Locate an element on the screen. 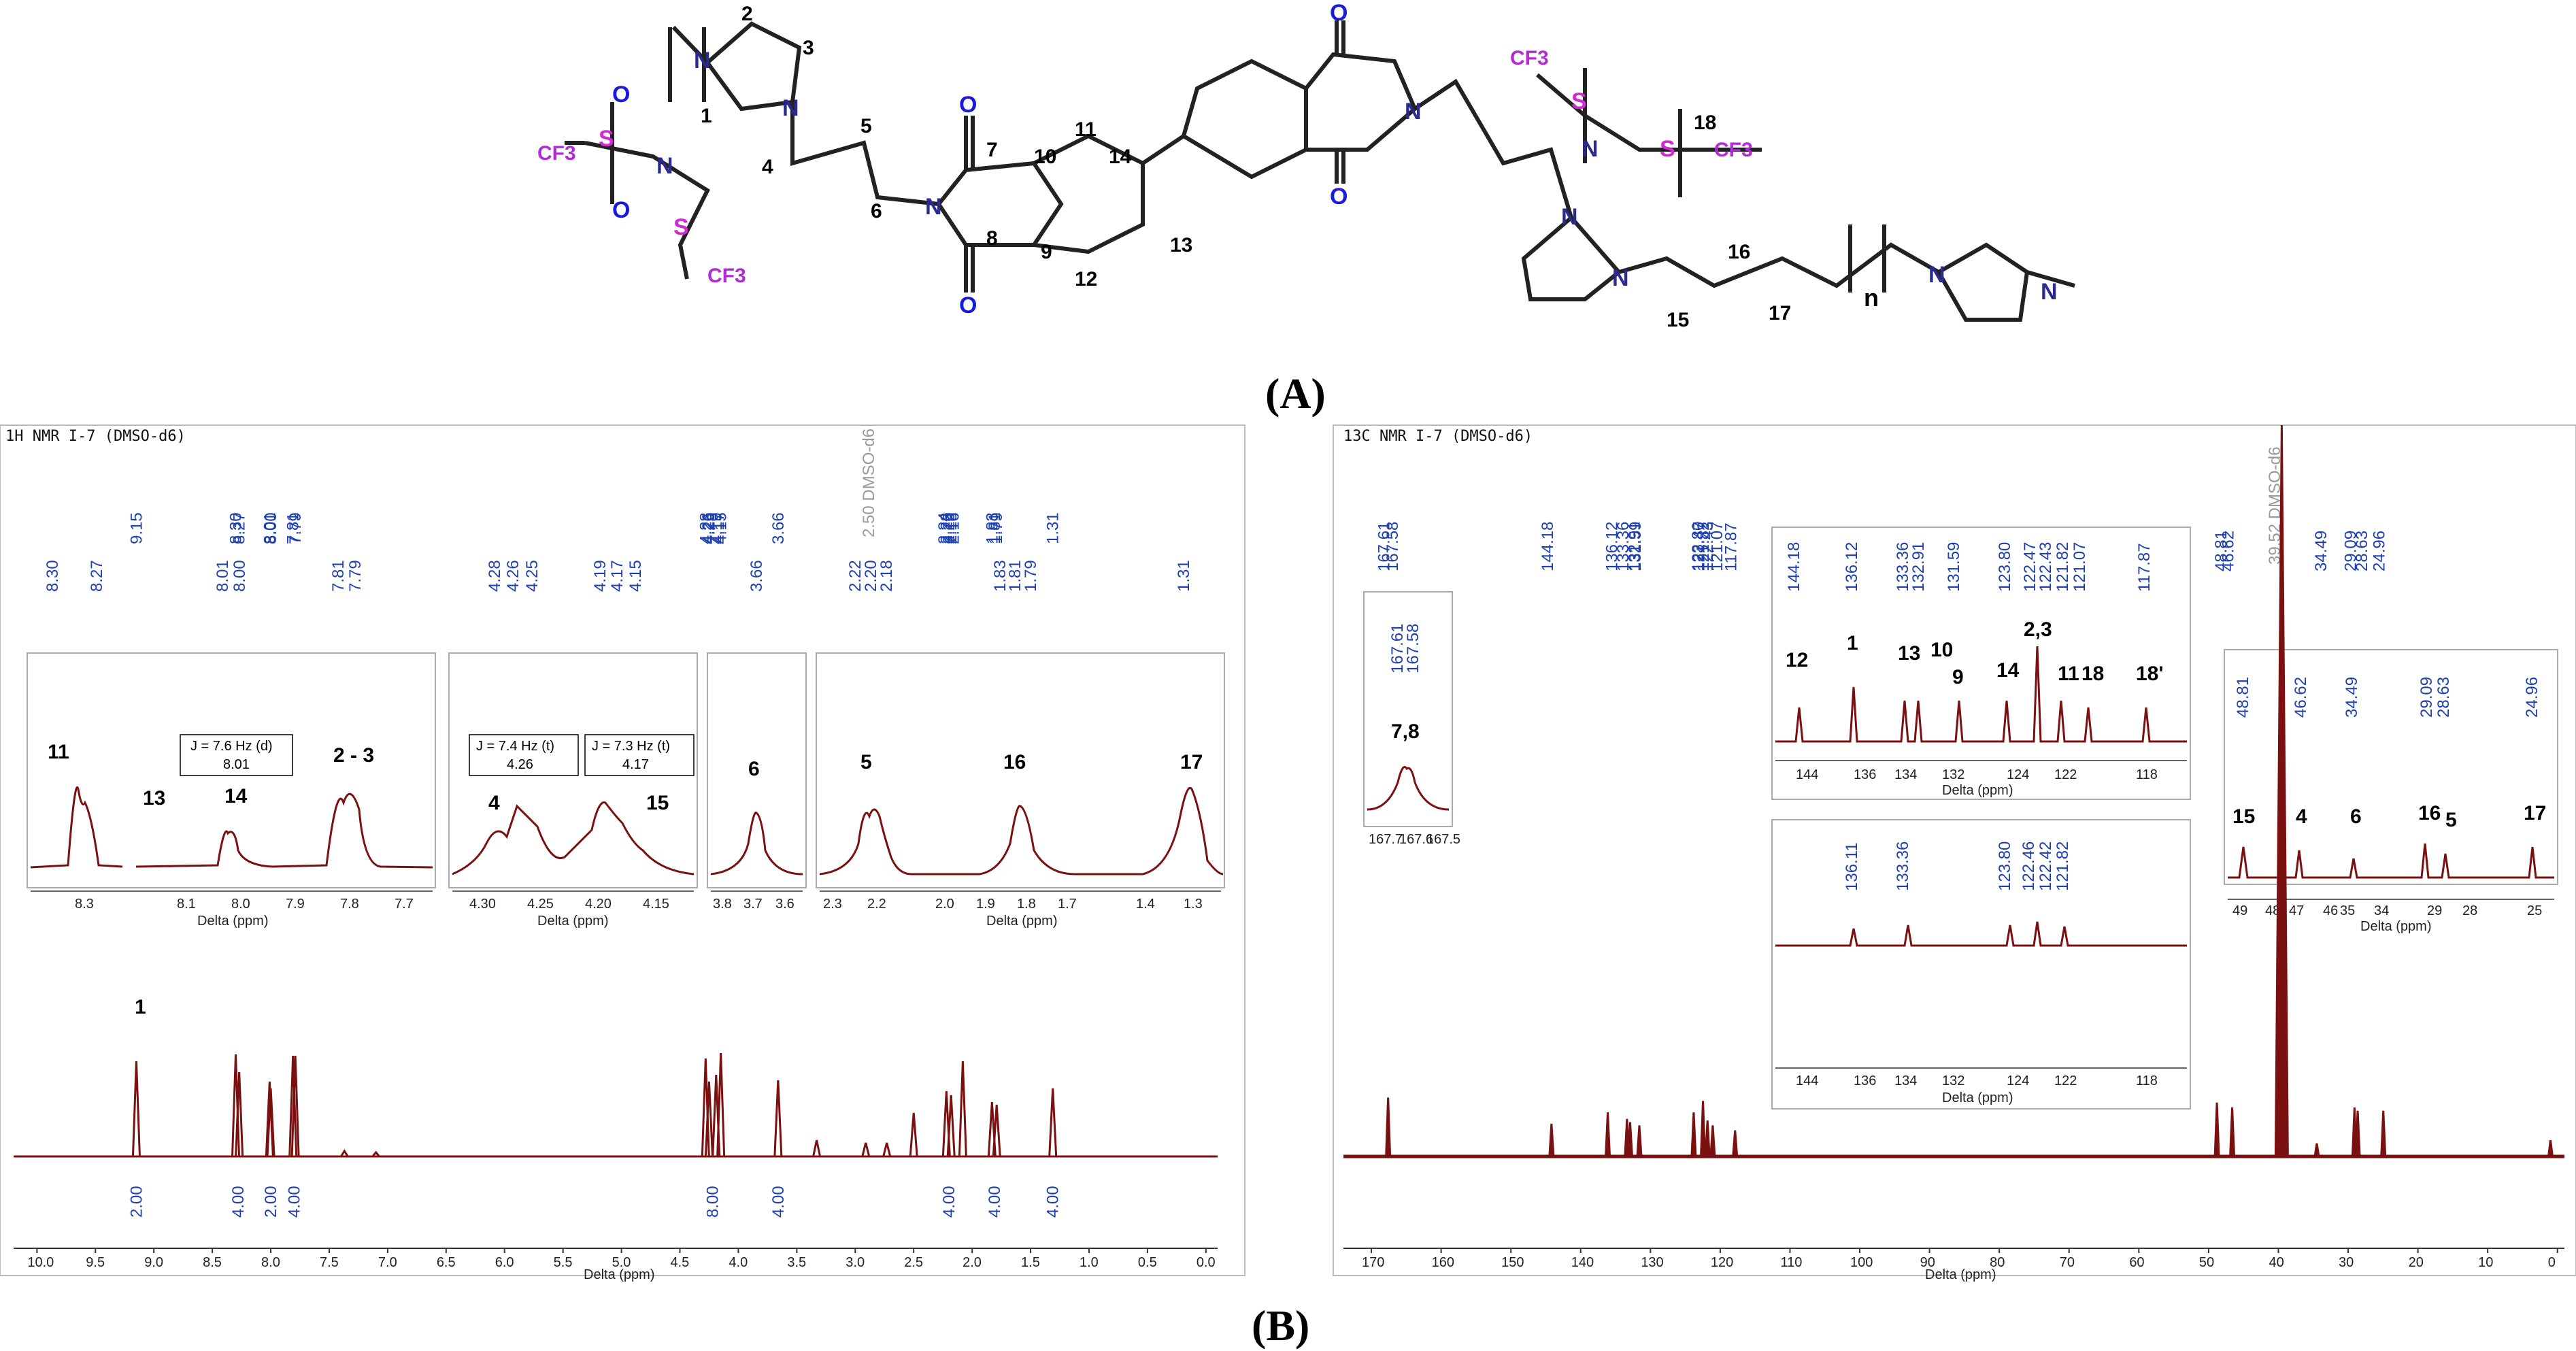  inset-label: 4.19 is located at coordinates (600, 576).